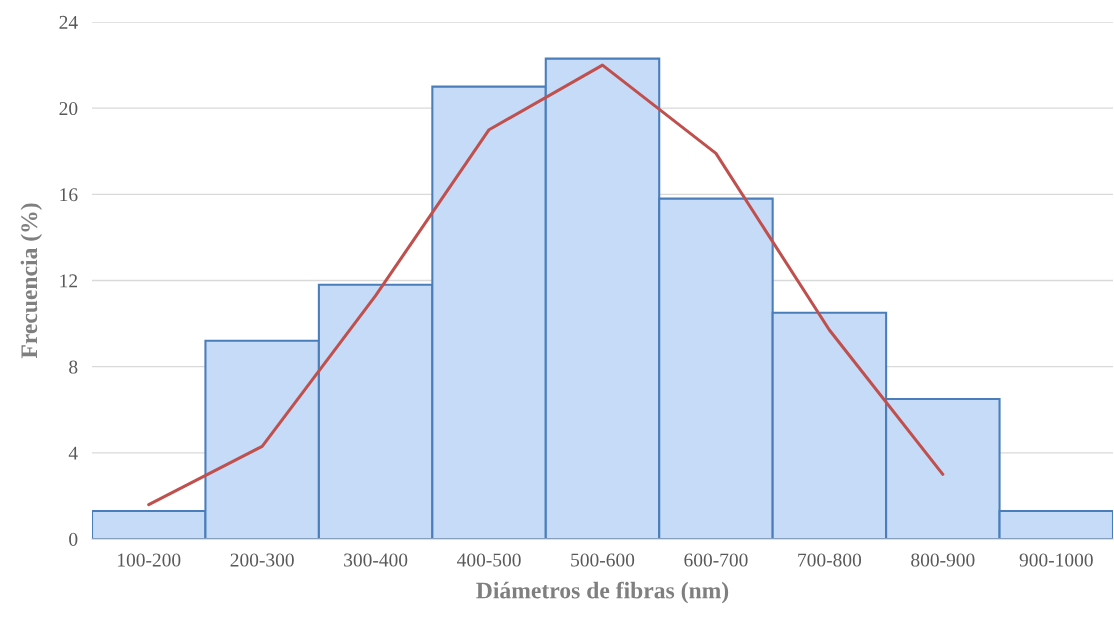  What do you see at coordinates (149, 560) in the screenshot?
I see `x-tick-label: 100-200` at bounding box center [149, 560].